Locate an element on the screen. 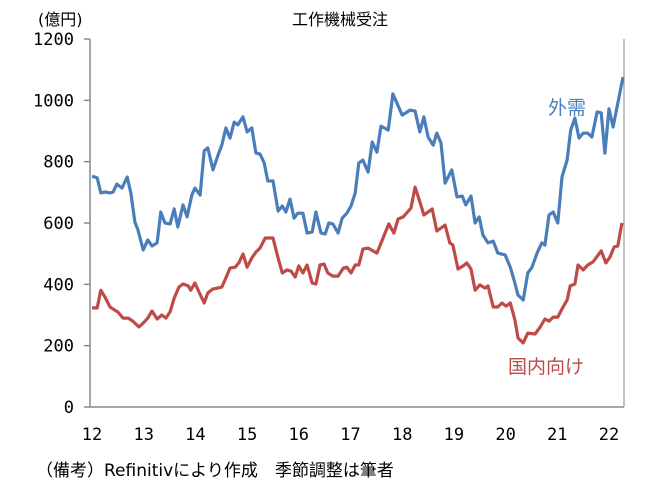 This screenshot has height=495, width=657. series-label-domestic: 国内向け is located at coordinates (546, 367).